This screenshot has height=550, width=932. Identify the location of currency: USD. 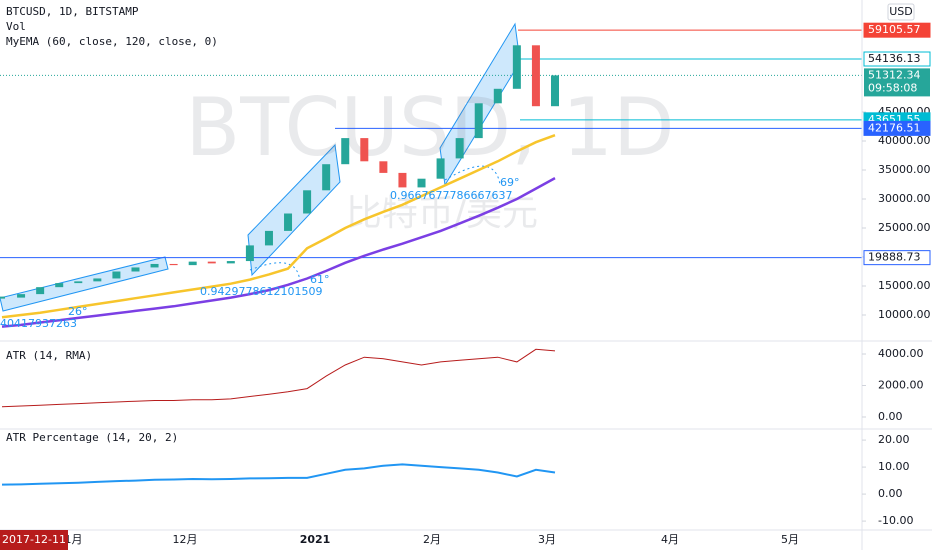
(901, 11).